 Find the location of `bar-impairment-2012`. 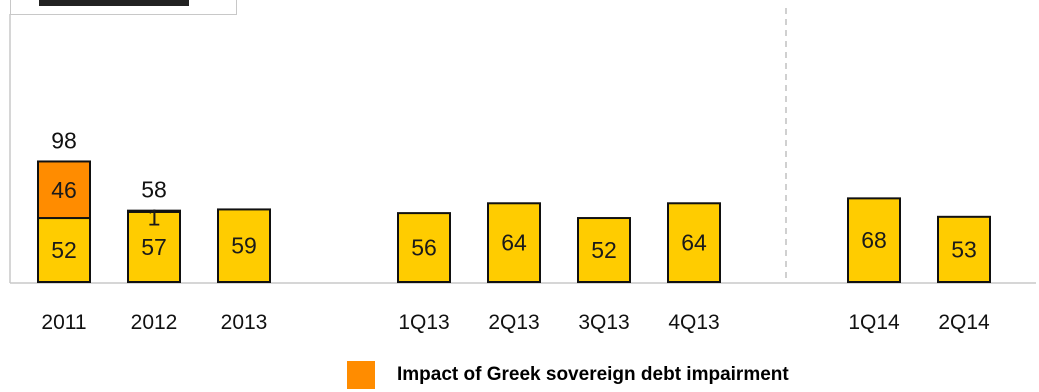

bar-impairment-2012 is located at coordinates (154, 211).